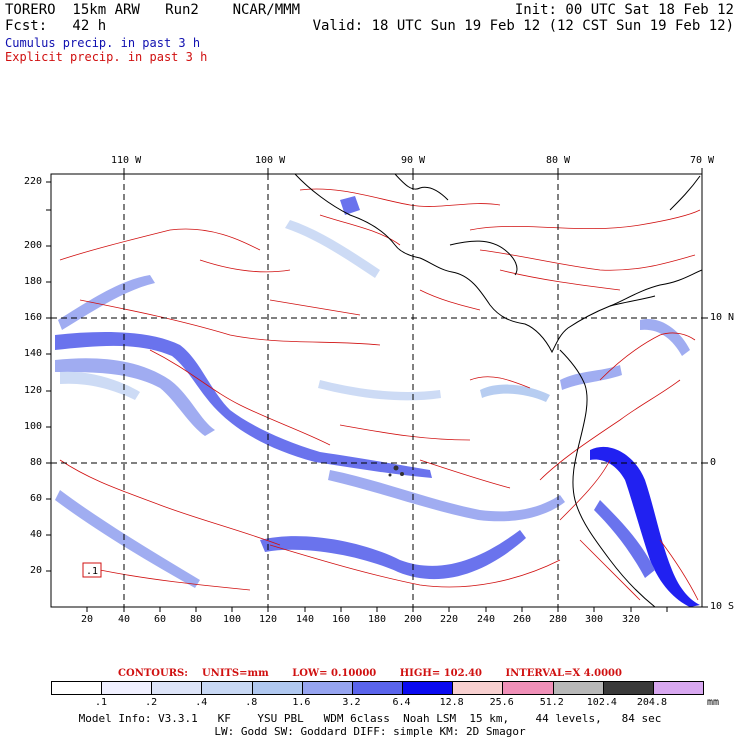 The height and width of the screenshot is (740, 740). What do you see at coordinates (36, 498) in the screenshot?
I see `y-tick: 60` at bounding box center [36, 498].